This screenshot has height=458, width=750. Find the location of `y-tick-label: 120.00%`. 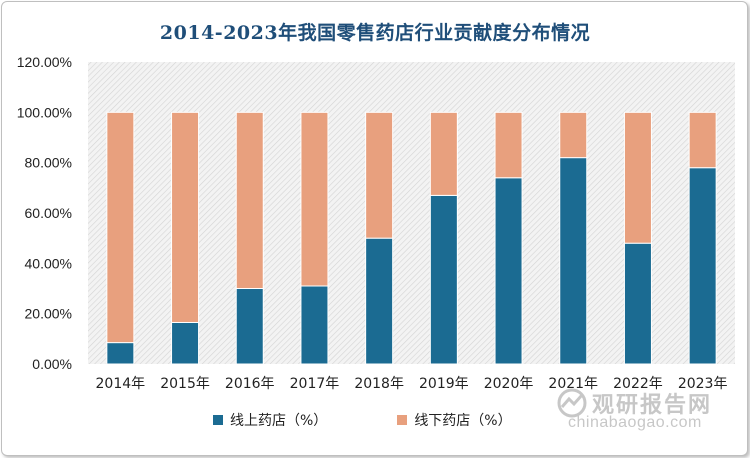

y-tick-label: 120.00% is located at coordinates (44, 62).